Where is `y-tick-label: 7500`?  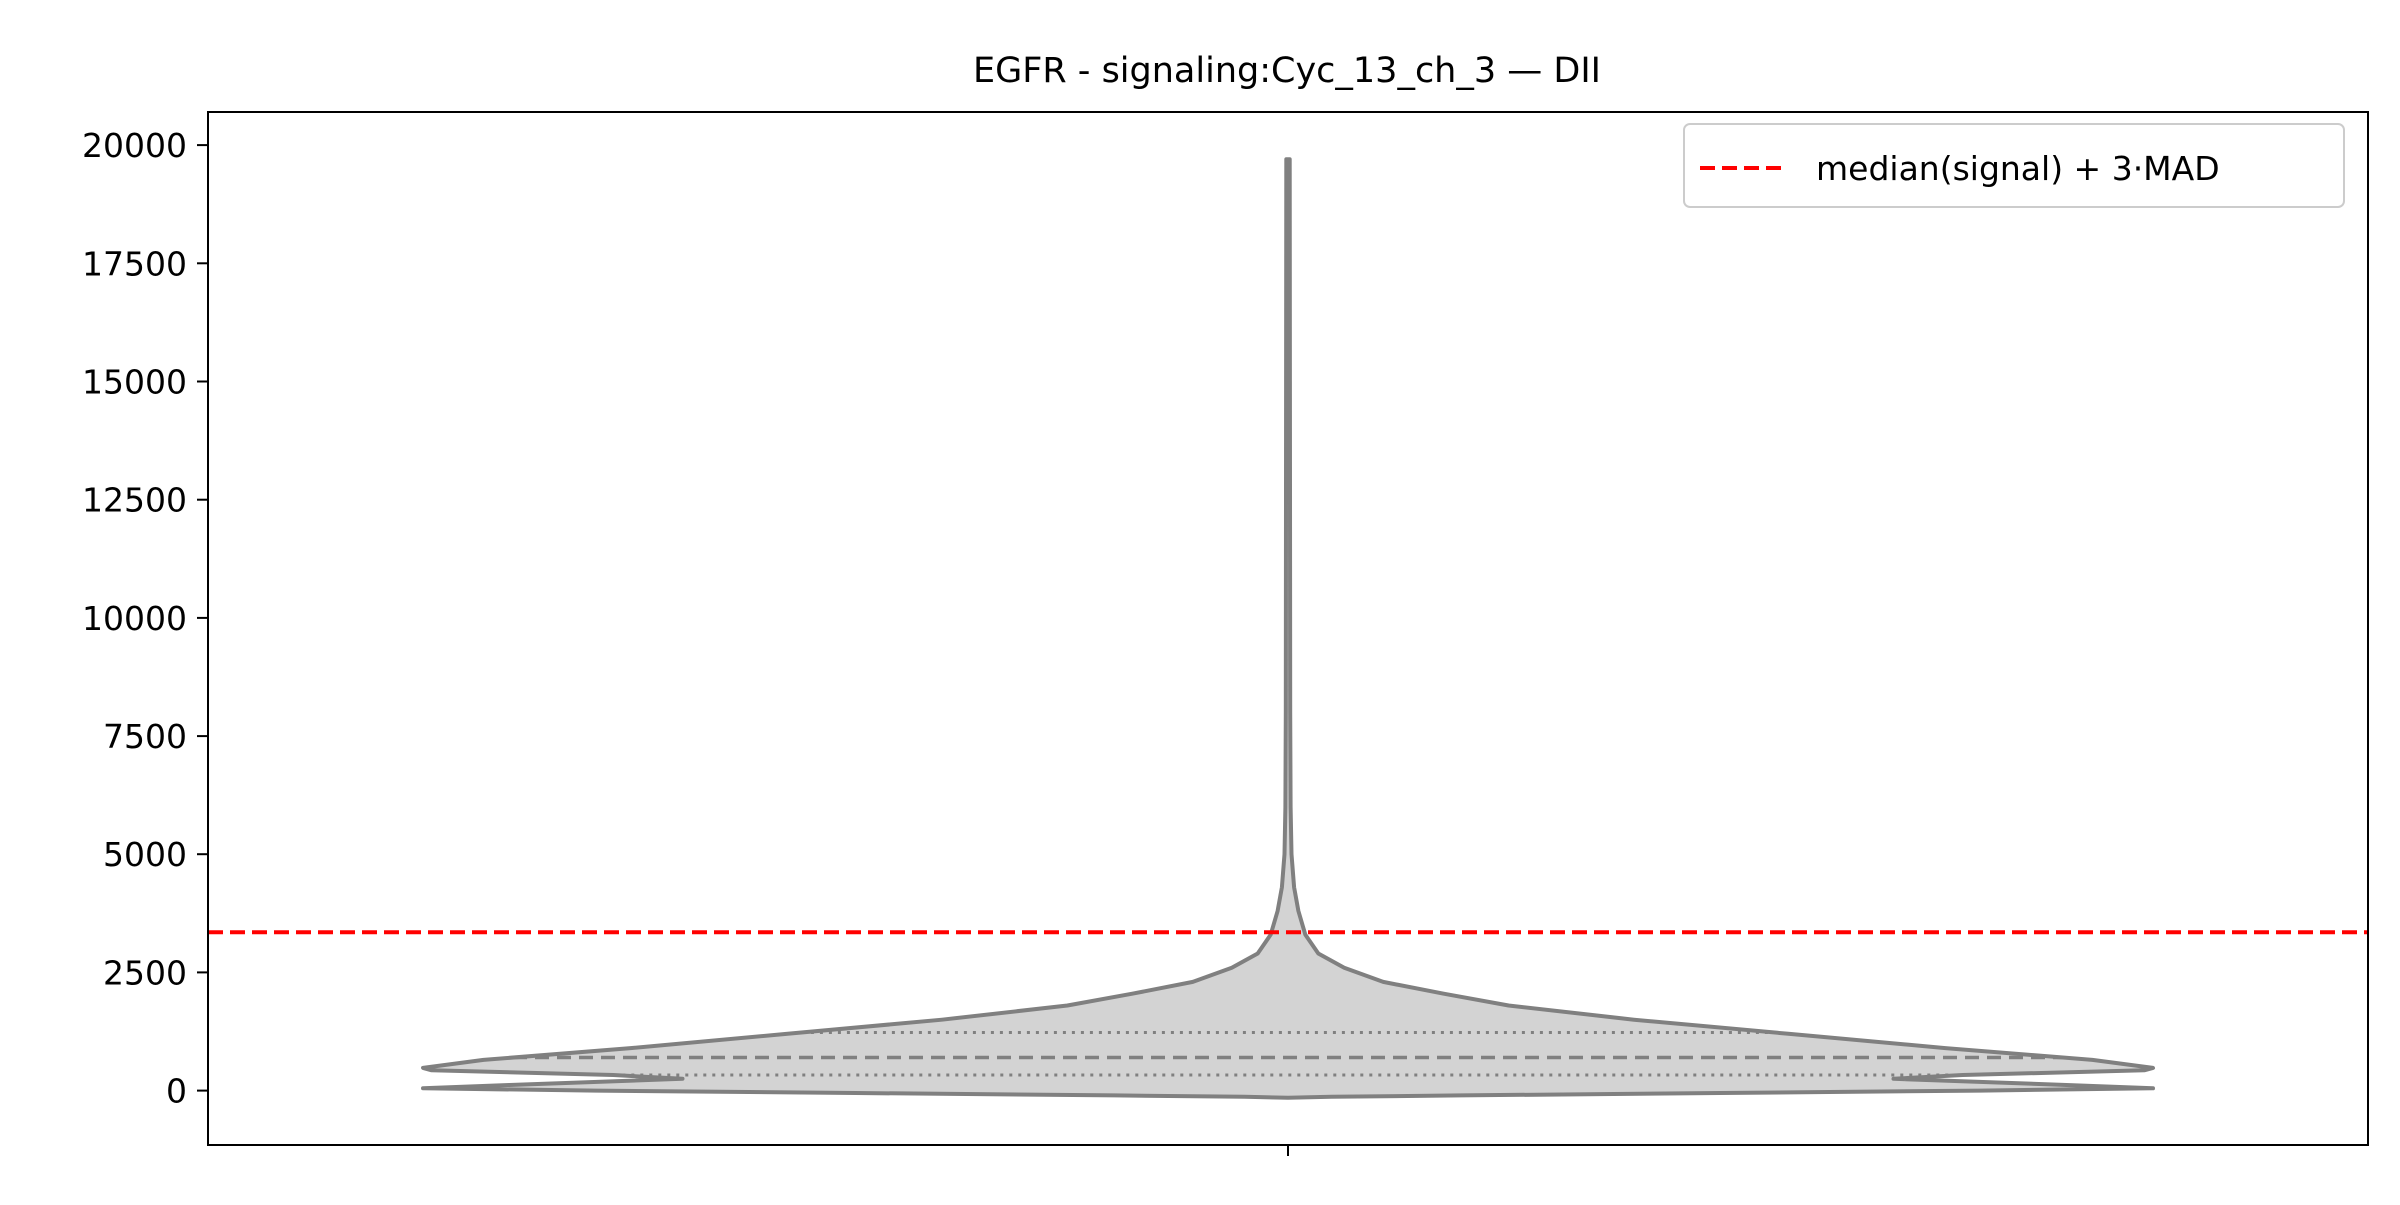
y-tick-label: 7500 is located at coordinates (145, 736).